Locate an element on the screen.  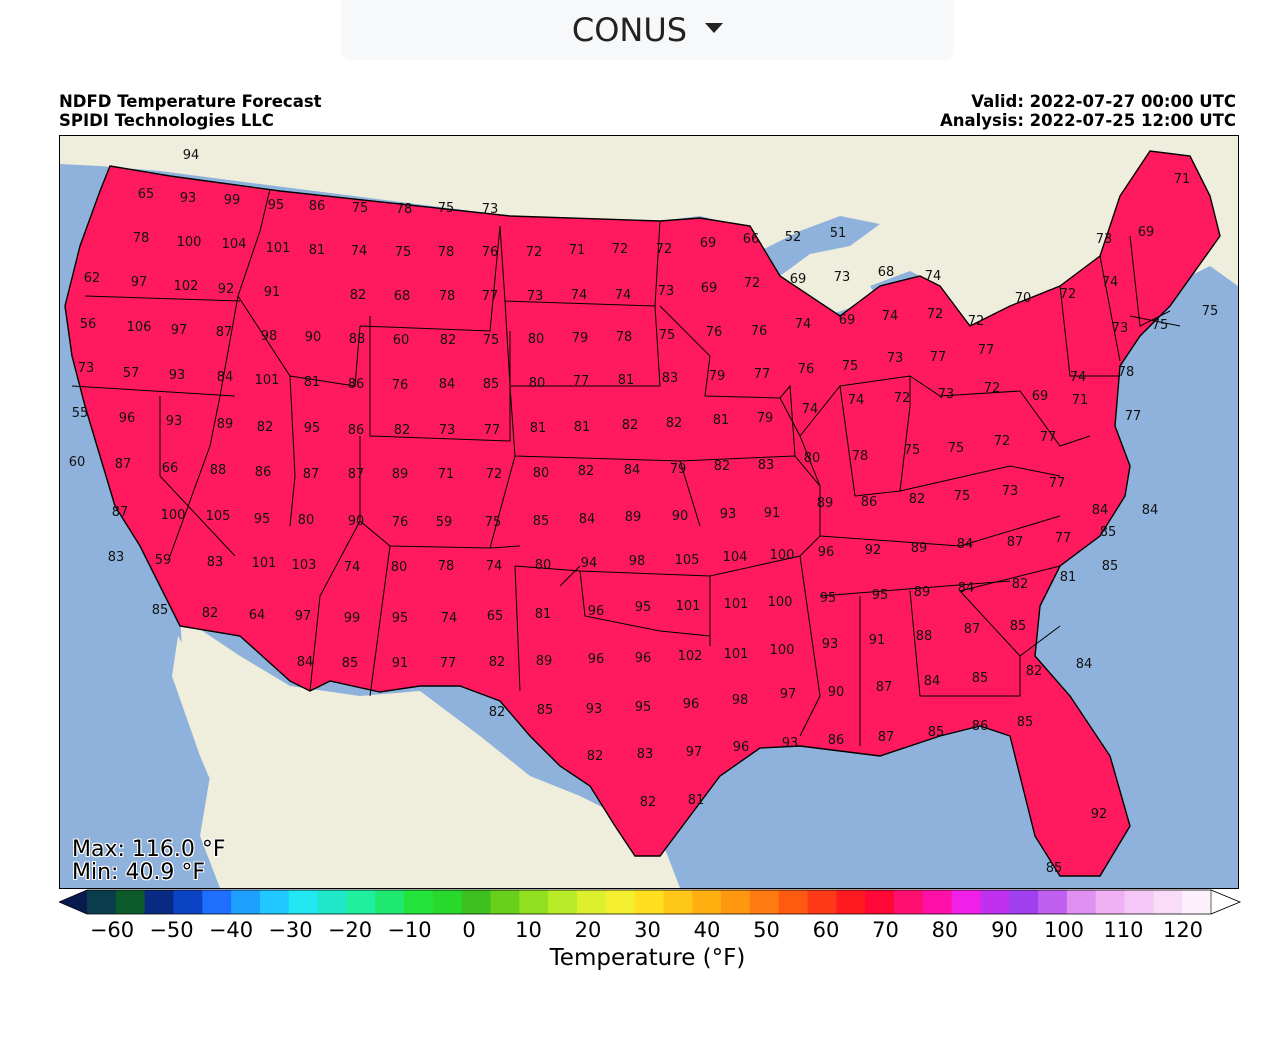
colorbar-tick-label: −30 is located at coordinates (290, 930).